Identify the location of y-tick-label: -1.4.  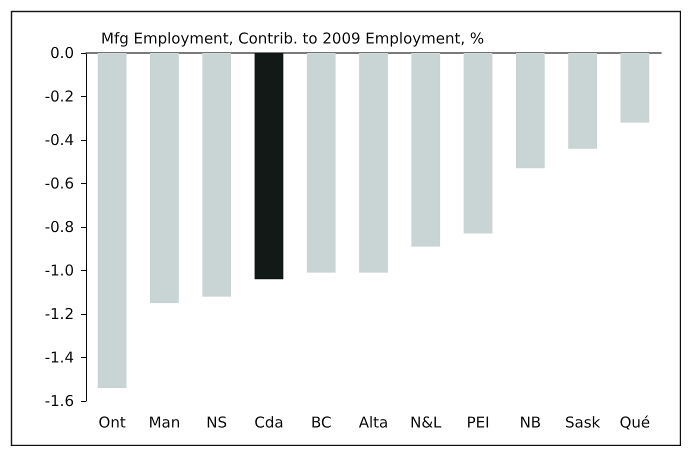
(59, 357).